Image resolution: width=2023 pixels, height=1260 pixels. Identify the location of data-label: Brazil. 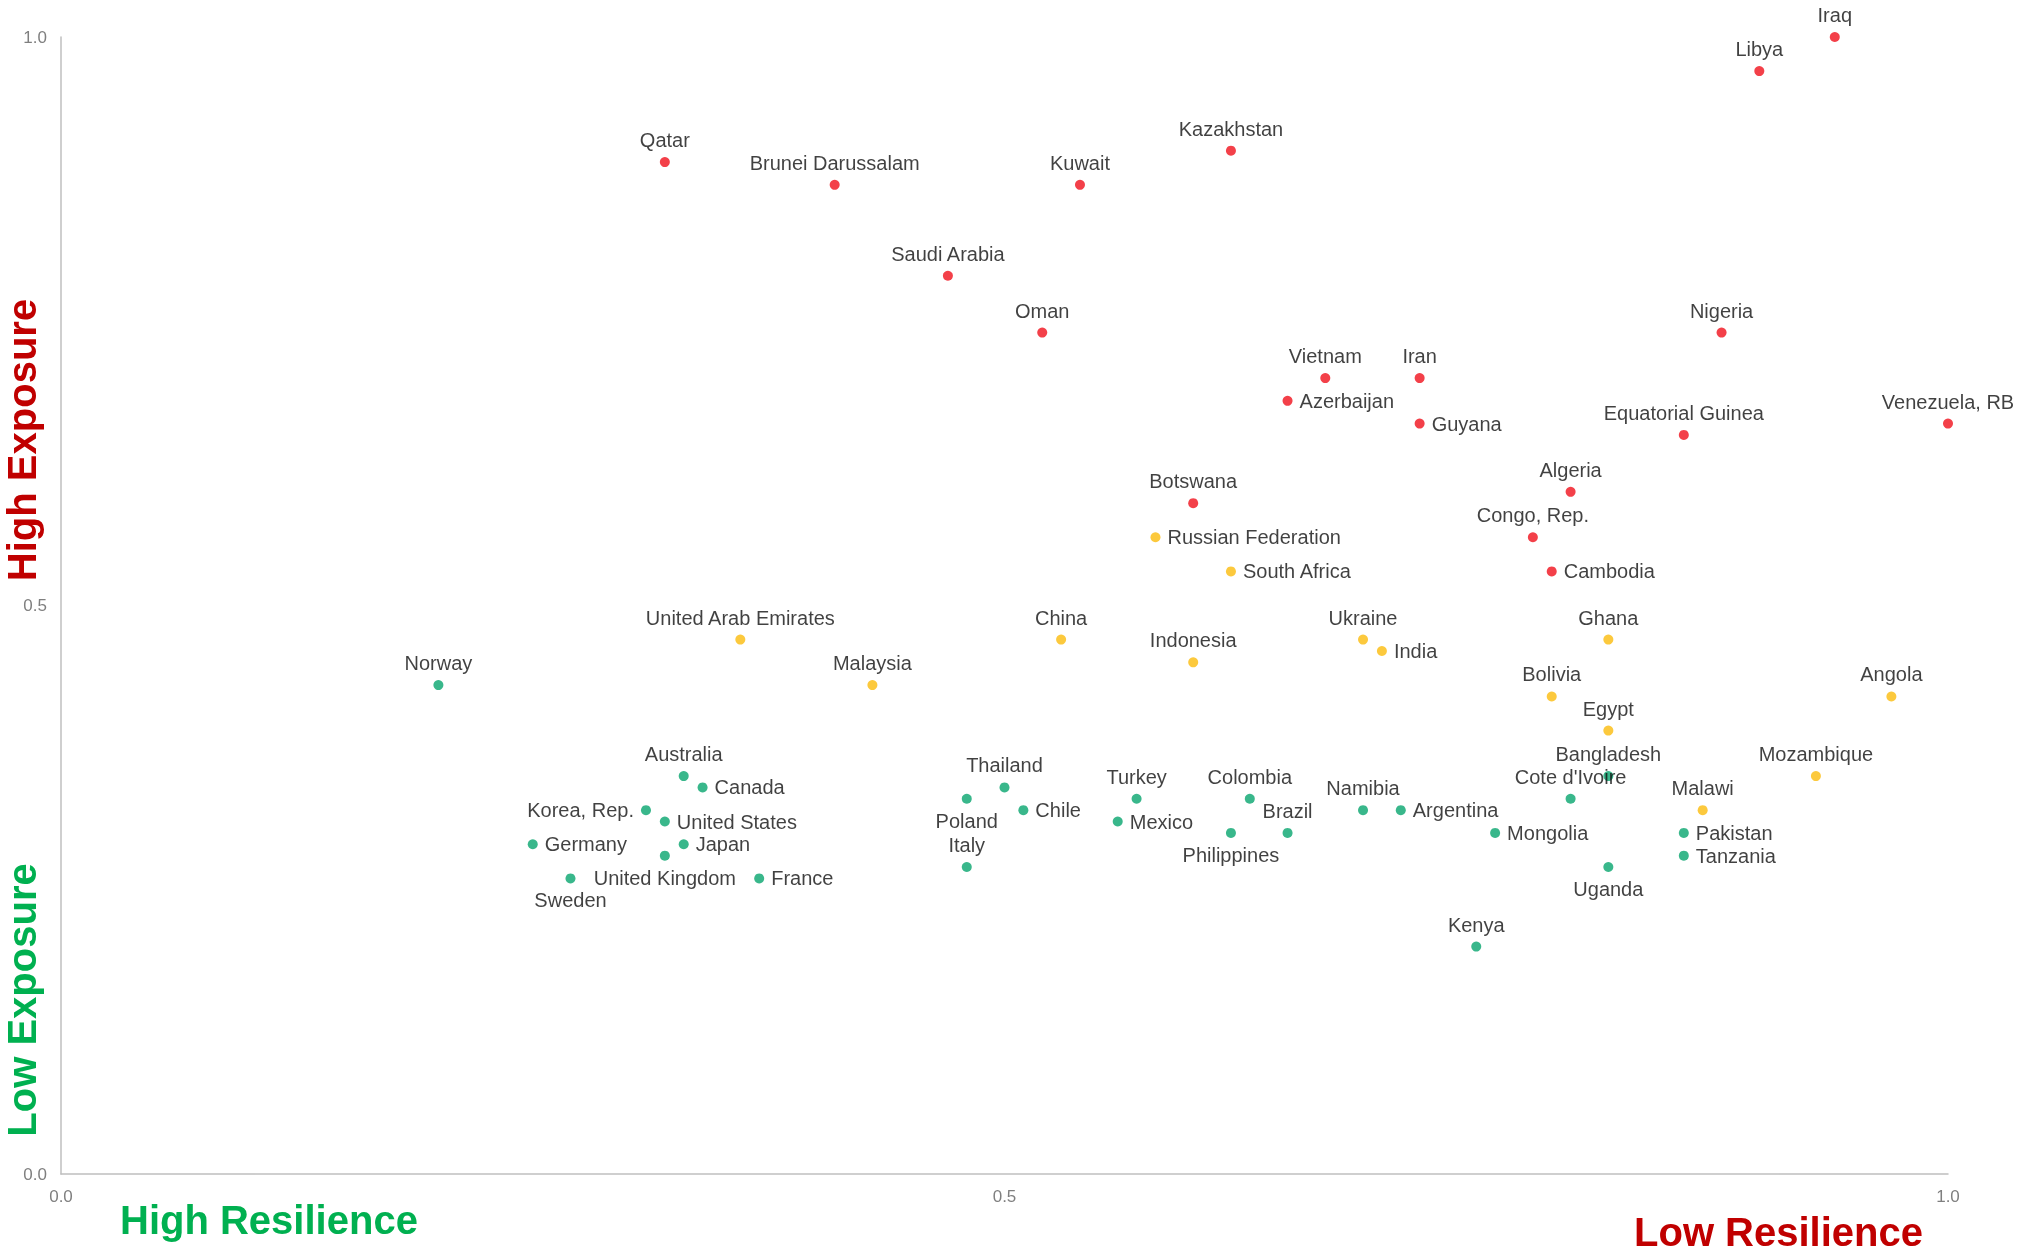
(1287, 810).